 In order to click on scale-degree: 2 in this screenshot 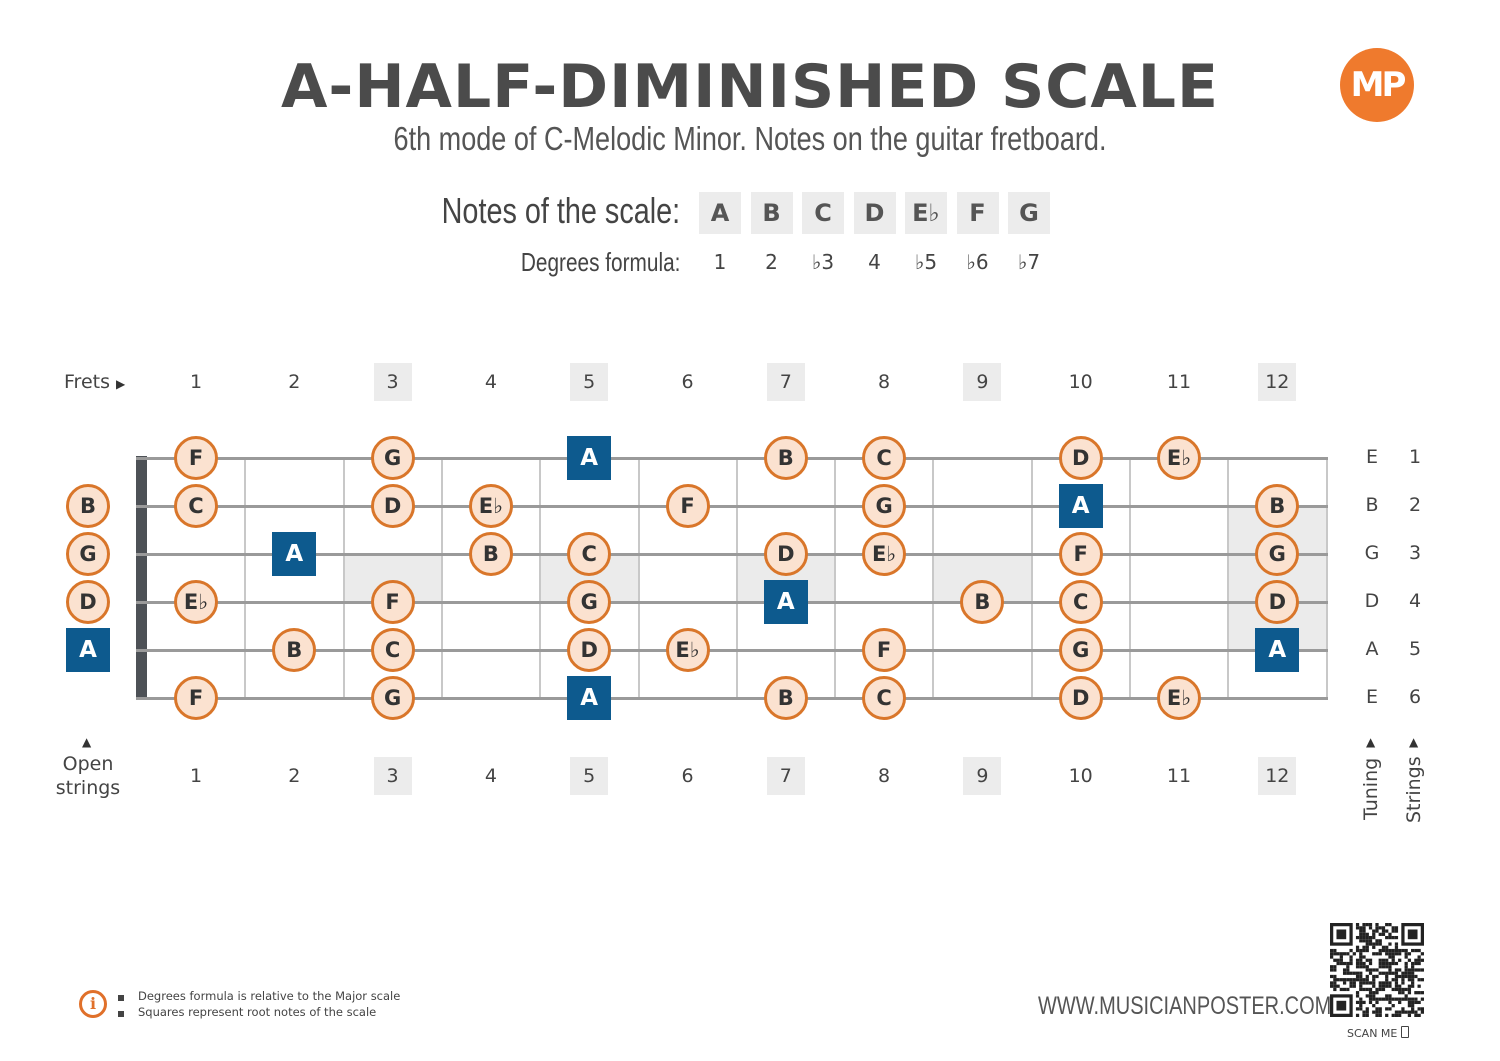, I will do `click(771, 262)`.